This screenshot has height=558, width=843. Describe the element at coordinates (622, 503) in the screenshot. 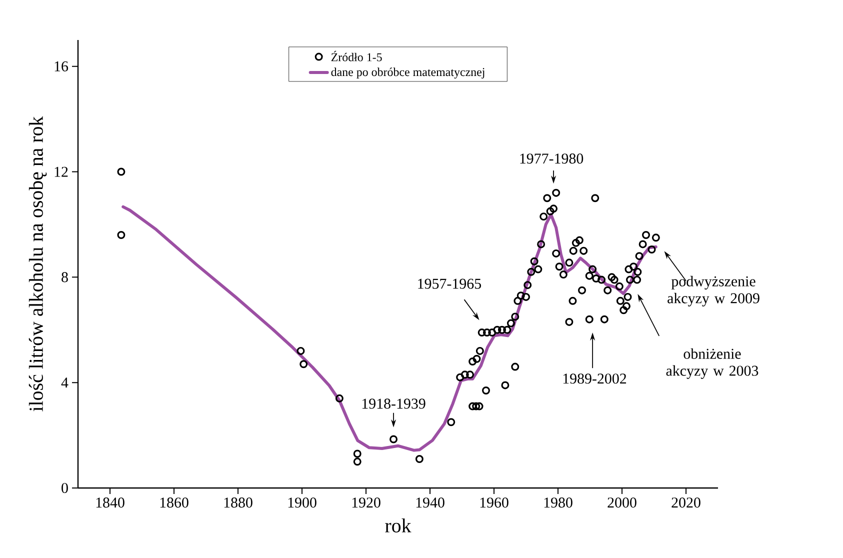

I see `x-tick-label: 2000` at that location.